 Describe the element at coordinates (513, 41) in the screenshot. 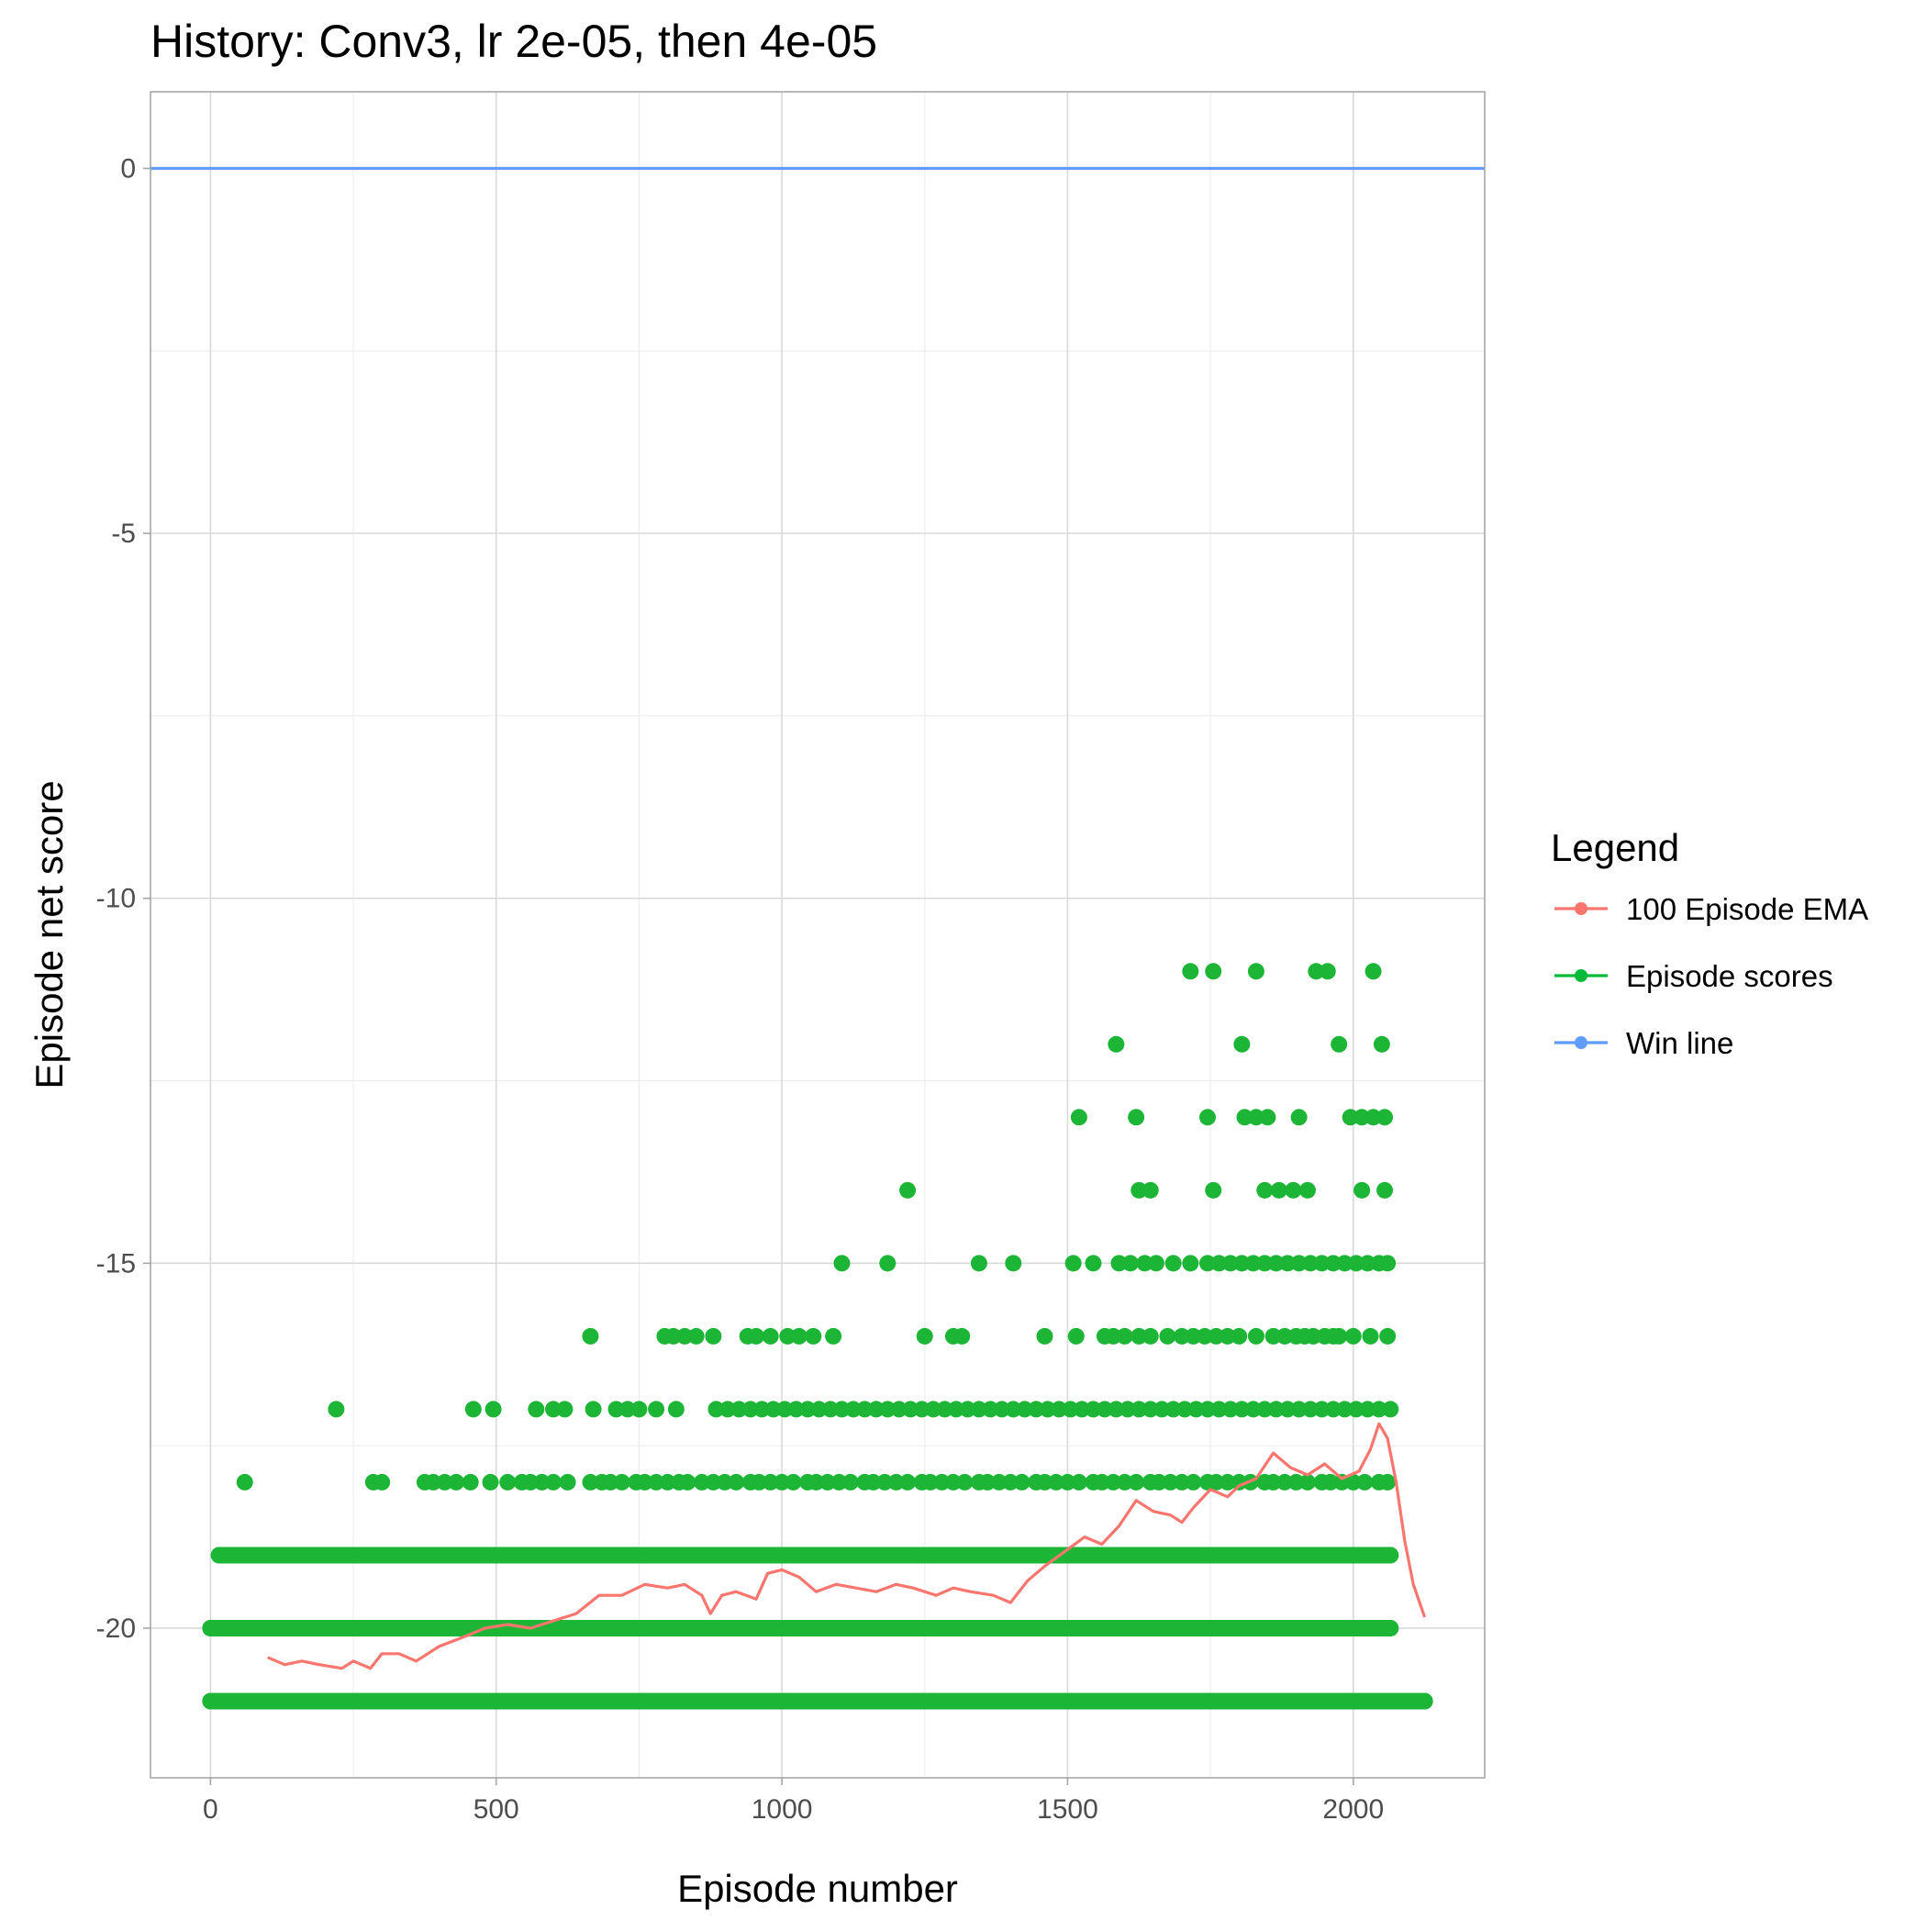

I see `chart-title: History: Conv3, lr 2e-05, then 4e-05` at that location.